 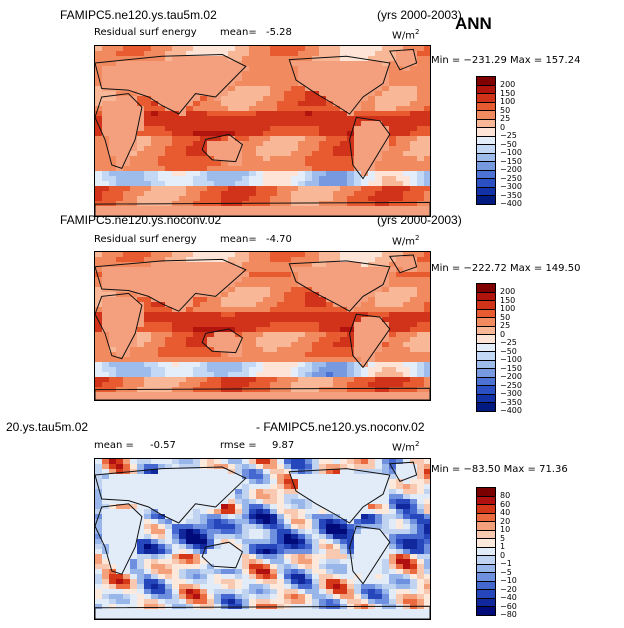 I want to click on panel2-subtitle: Residual surf energy, so click(x=145, y=239).